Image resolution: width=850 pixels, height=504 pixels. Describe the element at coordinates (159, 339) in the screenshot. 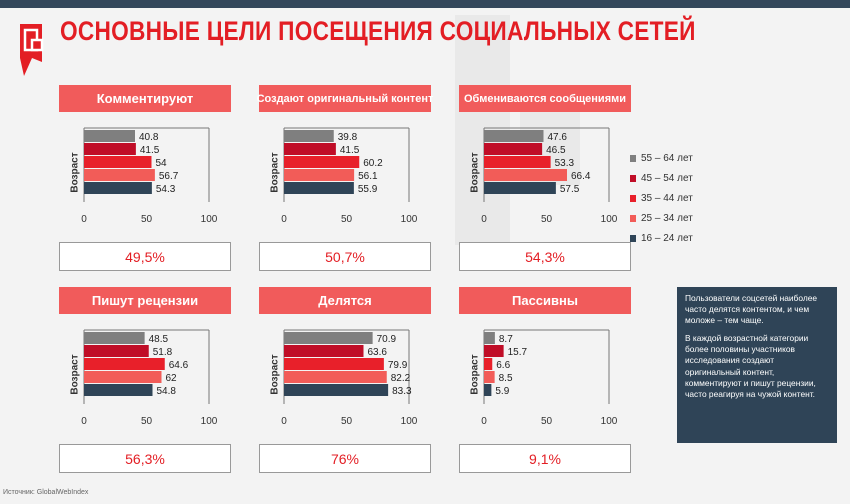

I see `data-label: 48.5` at that location.